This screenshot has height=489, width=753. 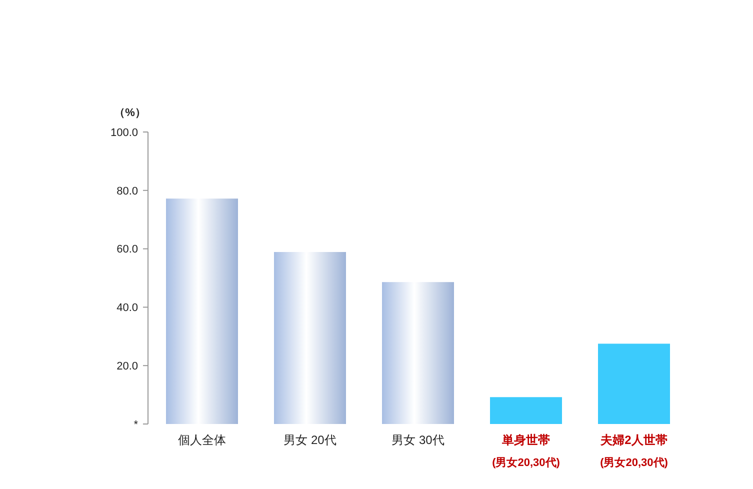 I want to click on x-tick-label: 男女 30代, so click(x=418, y=440).